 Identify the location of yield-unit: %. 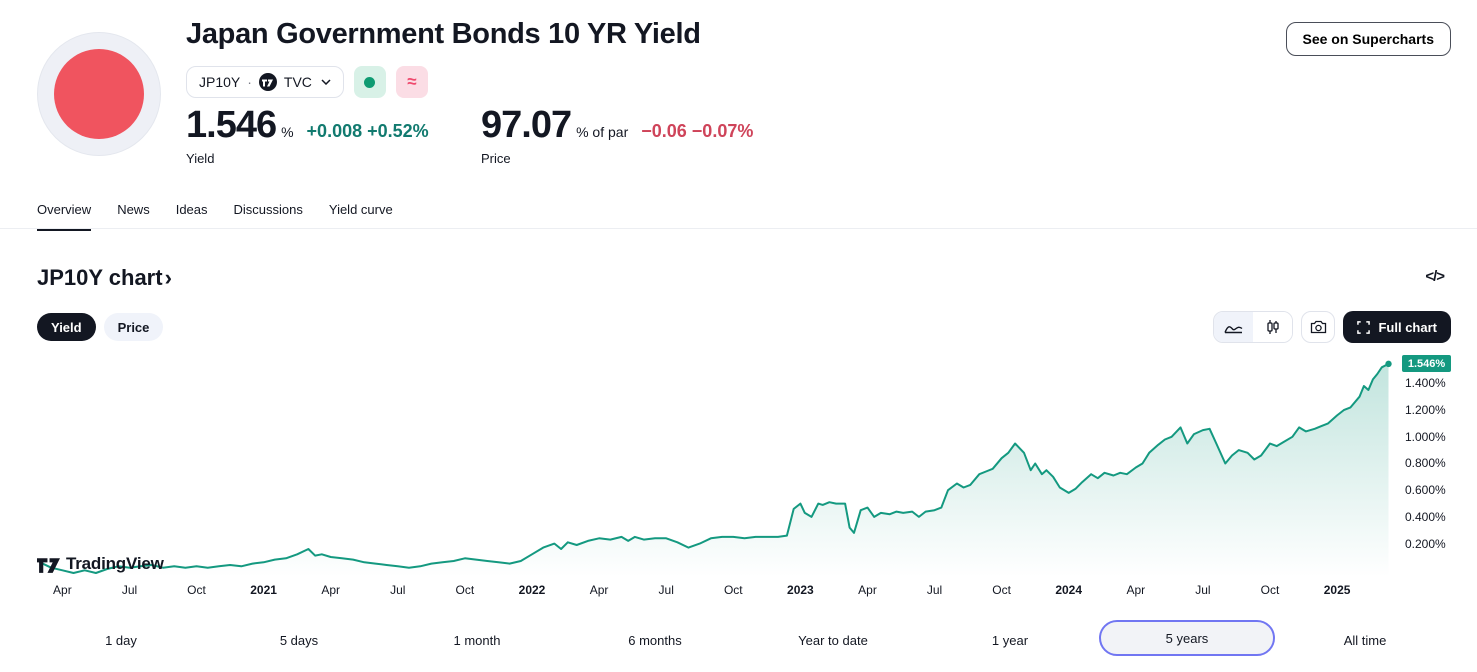
(287, 132).